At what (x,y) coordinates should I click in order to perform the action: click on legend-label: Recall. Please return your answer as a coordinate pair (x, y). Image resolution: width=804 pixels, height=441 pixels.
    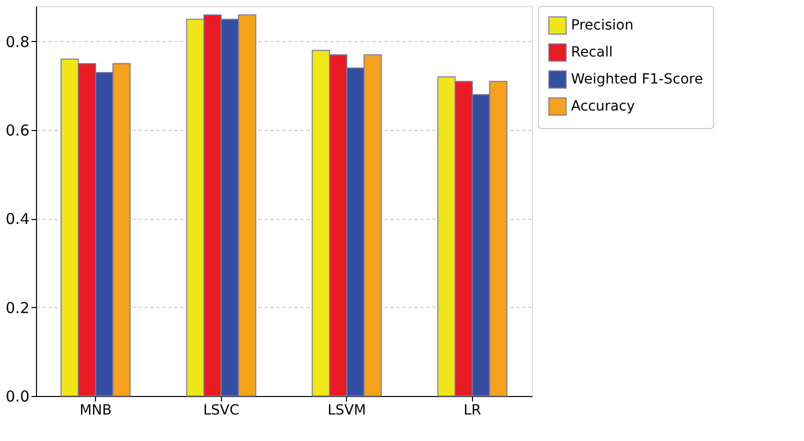
    Looking at the image, I should click on (592, 52).